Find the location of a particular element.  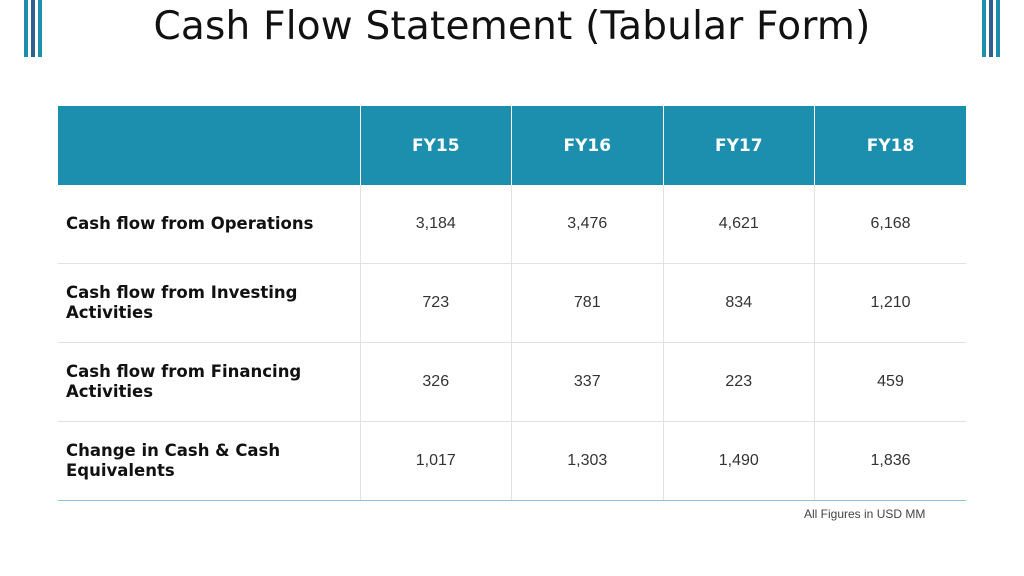

table-cell: 1,490 is located at coordinates (738, 461).